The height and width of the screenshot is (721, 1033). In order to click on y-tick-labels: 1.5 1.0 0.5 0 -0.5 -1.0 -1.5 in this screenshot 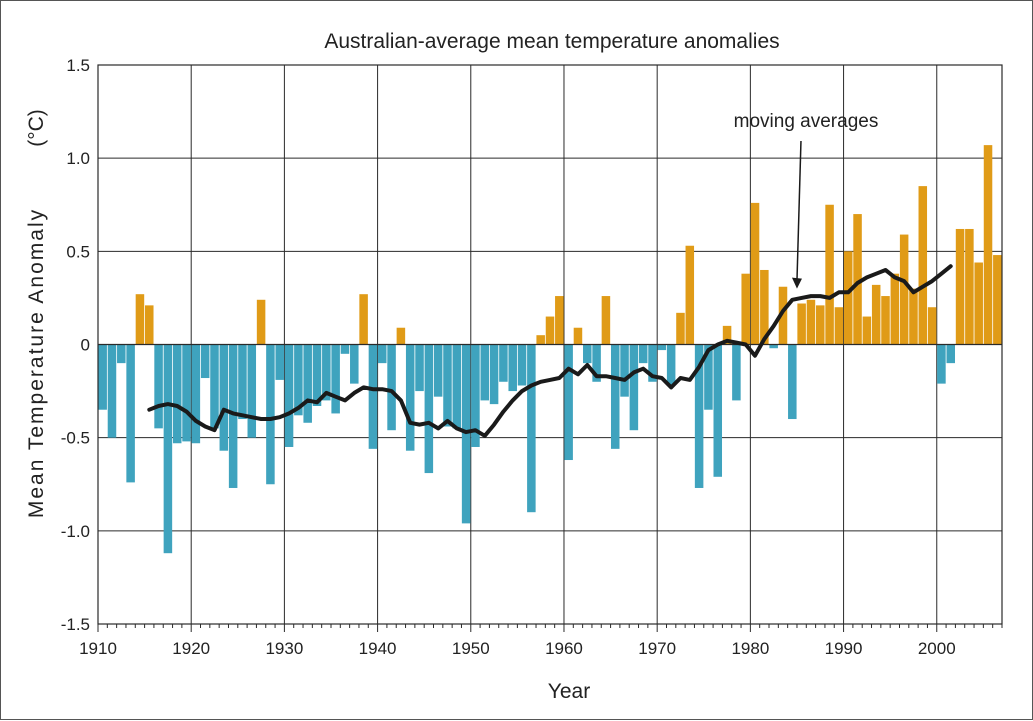, I will do `click(75, 345)`.